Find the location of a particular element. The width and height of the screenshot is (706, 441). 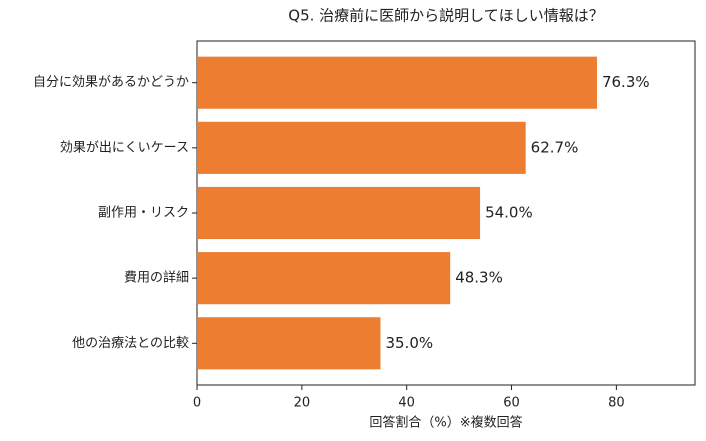

chart-title: Q5. 治療前に医師から説明してほしい情報は？ is located at coordinates (445, 16).